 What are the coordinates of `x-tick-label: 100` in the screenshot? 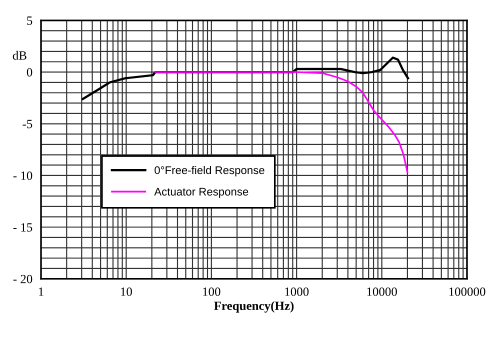 It's located at (211, 291).